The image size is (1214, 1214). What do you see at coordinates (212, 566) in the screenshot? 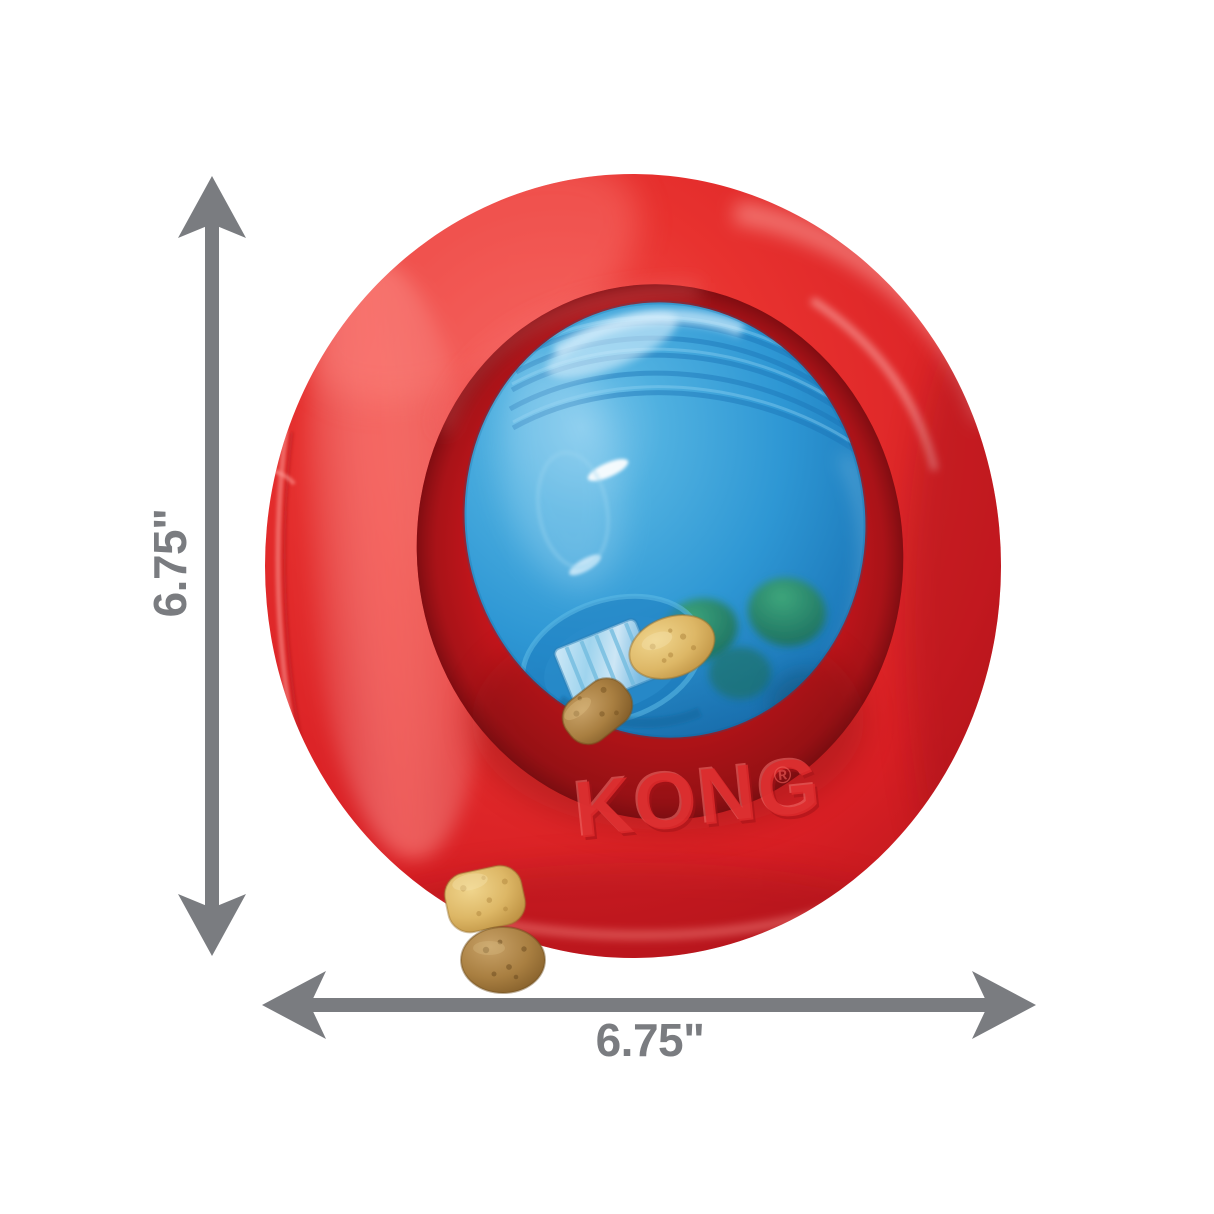
I see `height-dimension-arrow` at bounding box center [212, 566].